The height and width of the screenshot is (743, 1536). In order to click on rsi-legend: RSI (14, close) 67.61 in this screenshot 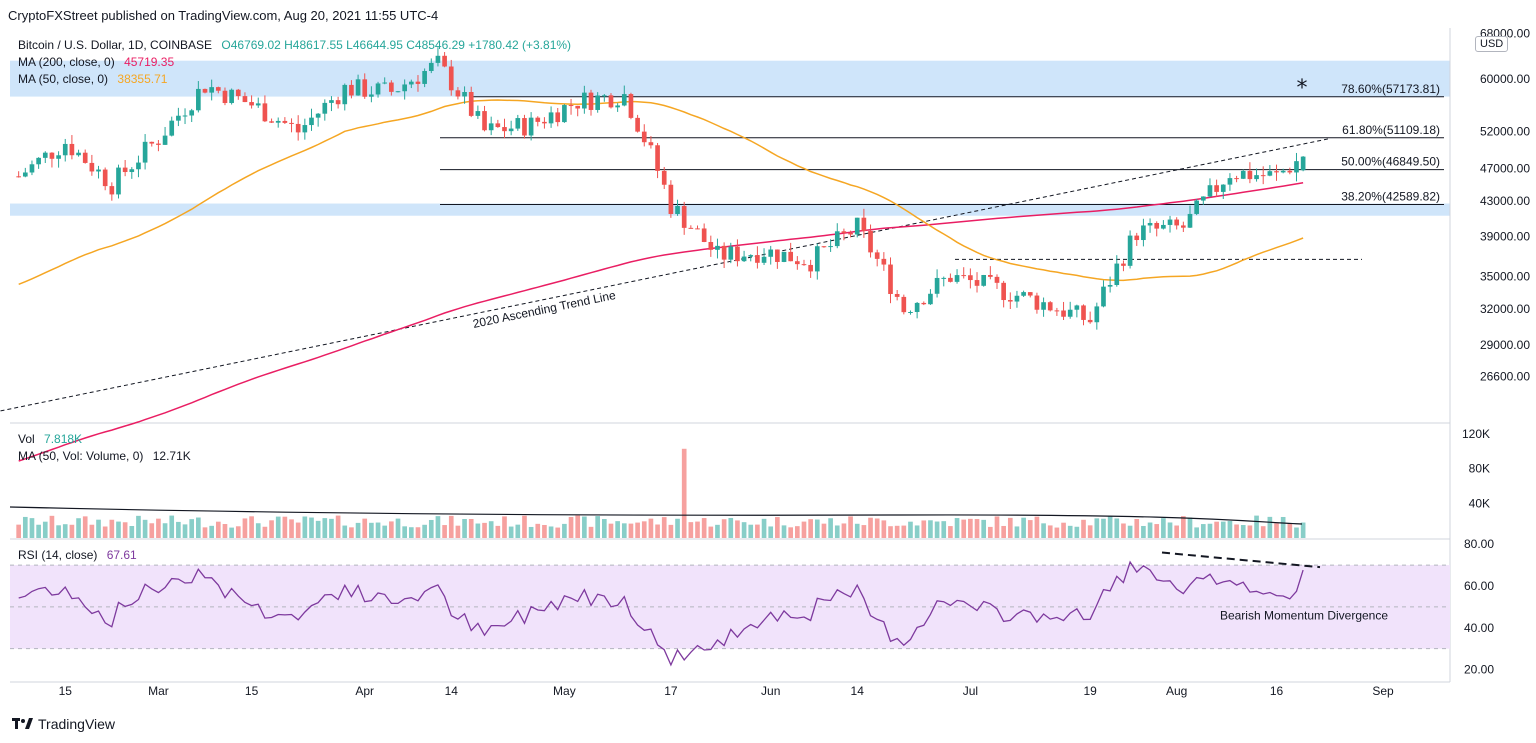, I will do `click(77, 555)`.